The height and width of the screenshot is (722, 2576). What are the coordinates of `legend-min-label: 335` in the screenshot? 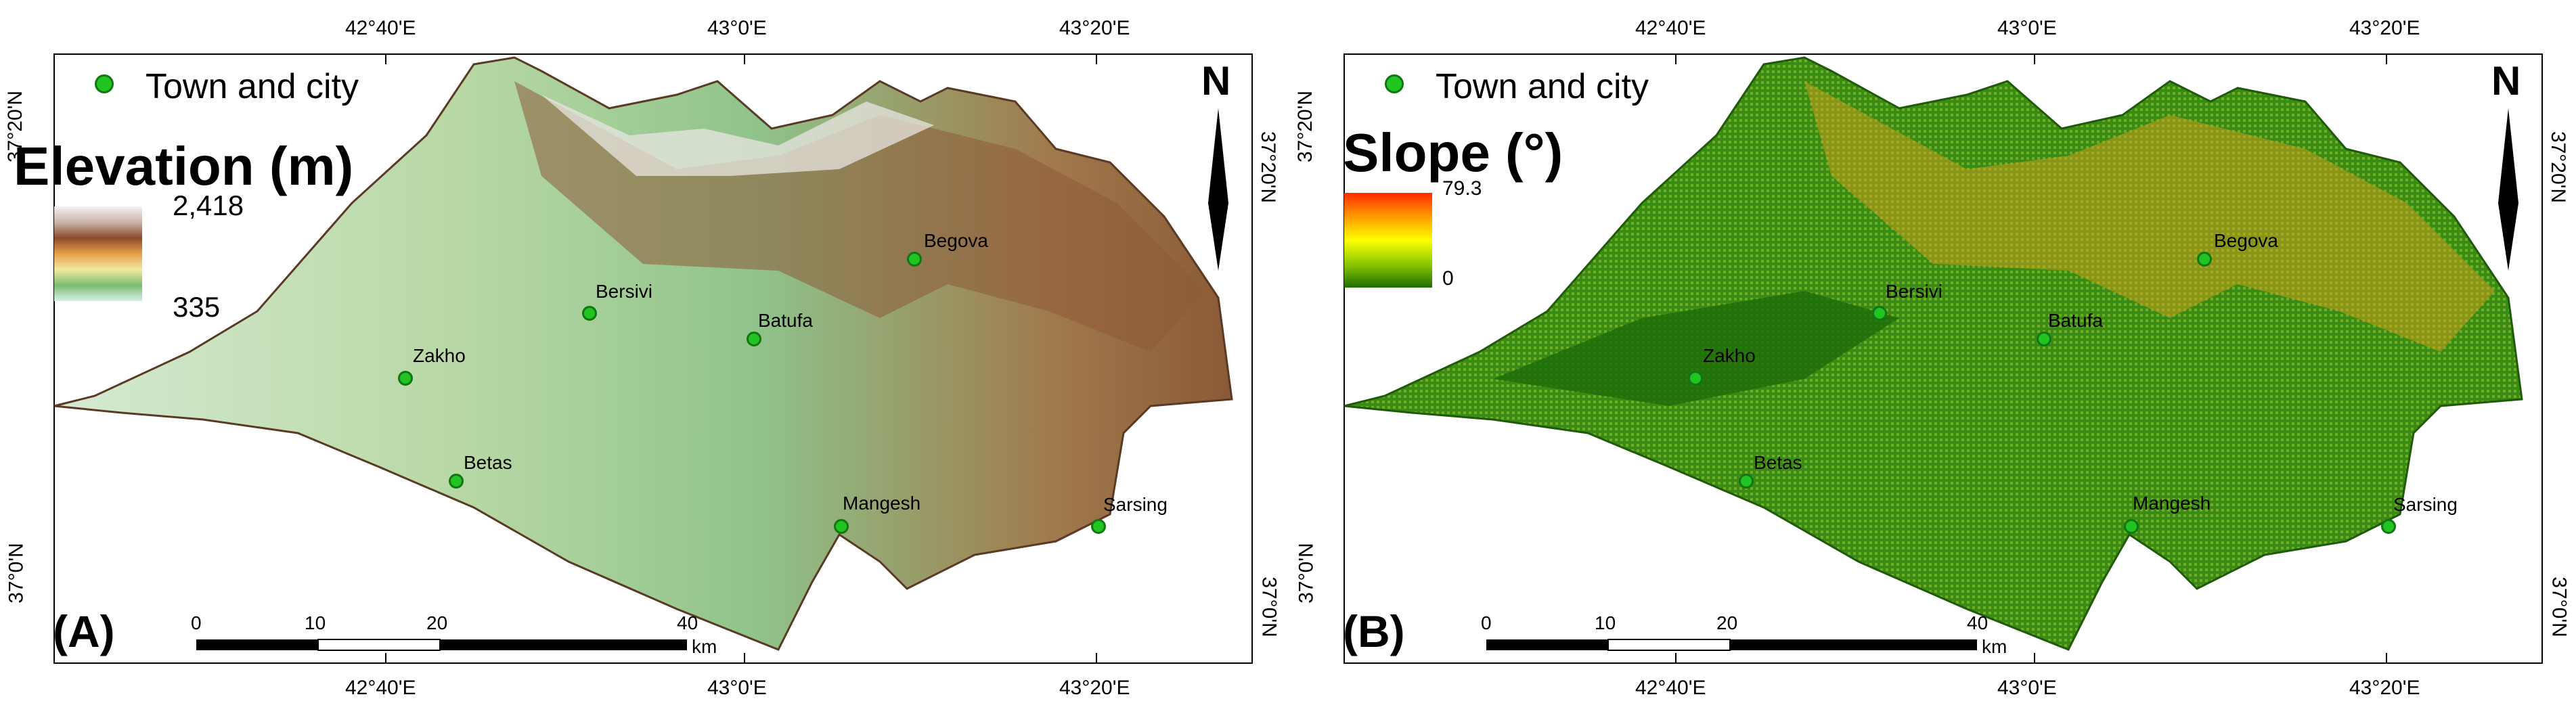 It's located at (197, 307).